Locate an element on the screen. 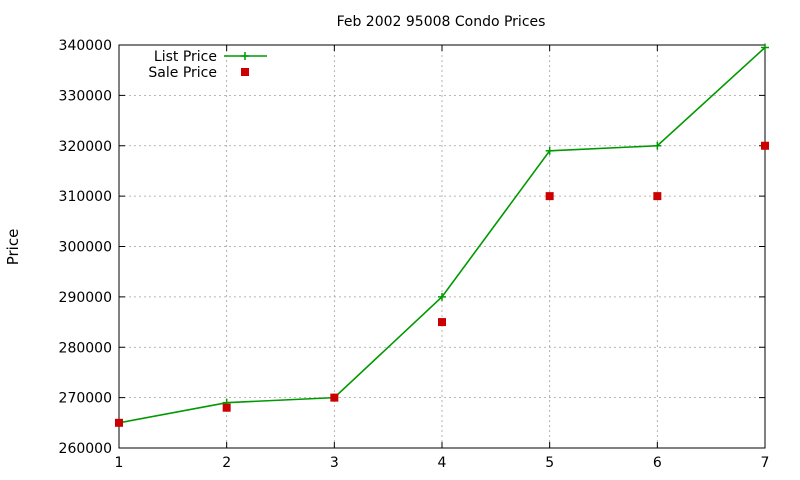  y-tick-label: 260000 is located at coordinates (85, 449).